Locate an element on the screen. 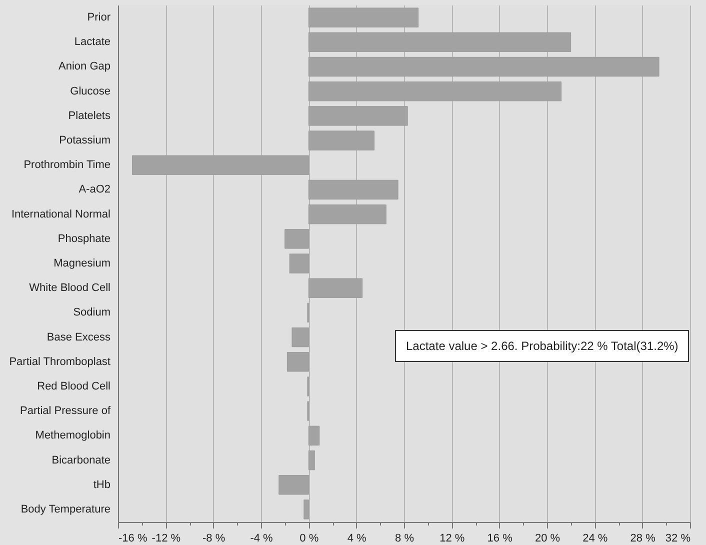 This screenshot has width=706, height=545. x-tick-label: -16 % is located at coordinates (133, 538).